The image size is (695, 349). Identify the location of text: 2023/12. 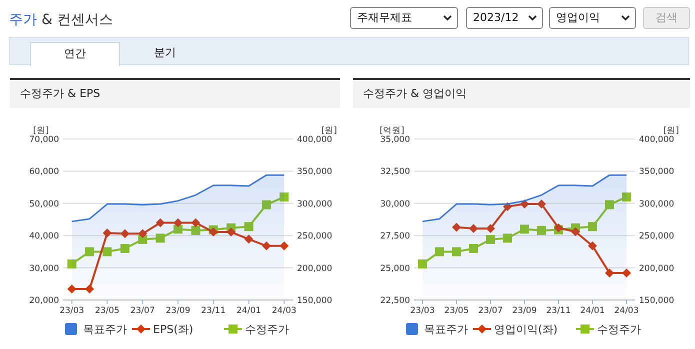
(504, 18).